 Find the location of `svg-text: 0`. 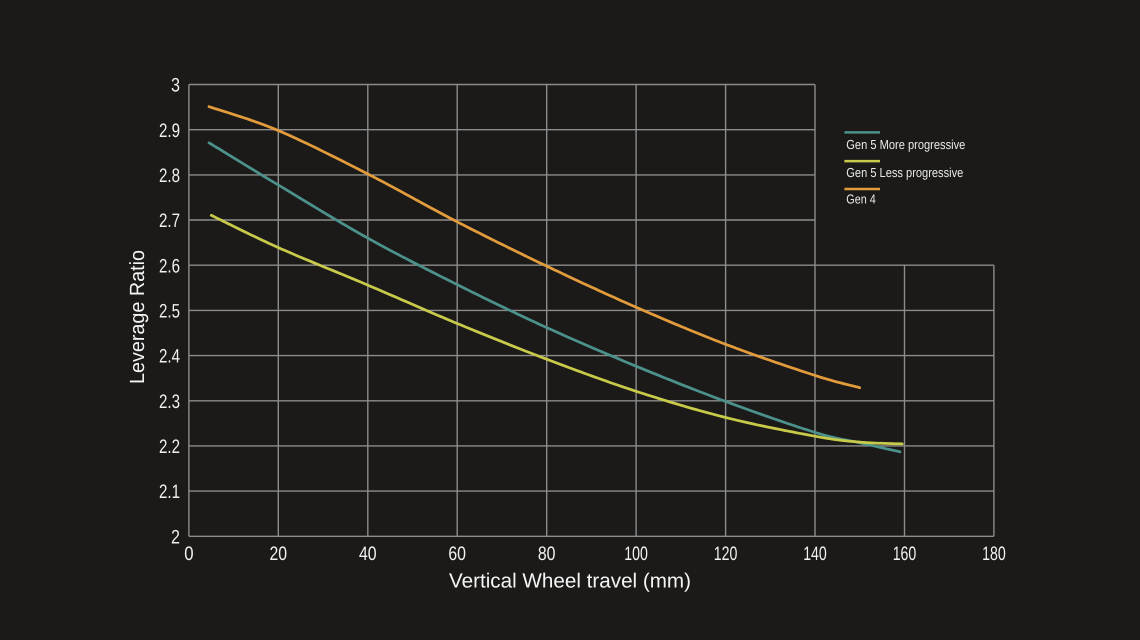

svg-text: 0 is located at coordinates (188, 554).